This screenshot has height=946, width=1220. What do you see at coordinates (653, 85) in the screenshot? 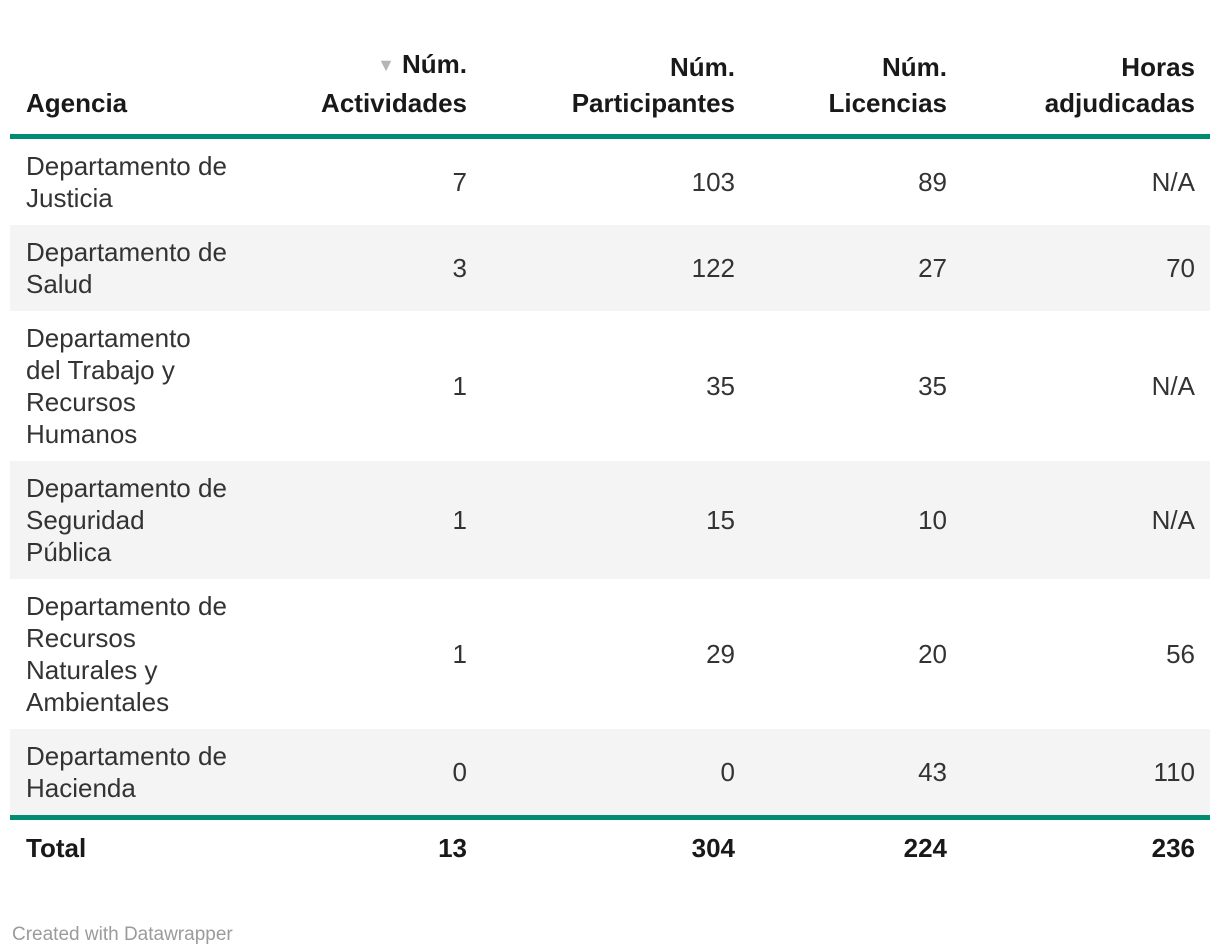
I see `column-header-label: Núm. Participantes` at bounding box center [653, 85].